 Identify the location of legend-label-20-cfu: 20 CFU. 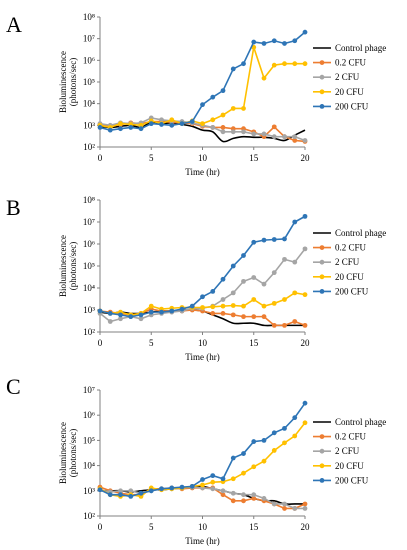
(349, 277).